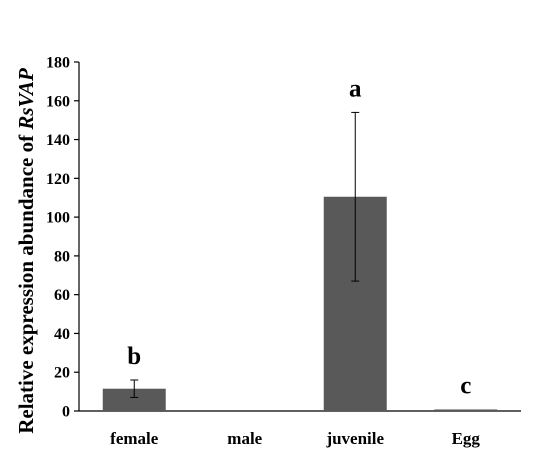 The height and width of the screenshot is (463, 550). Describe the element at coordinates (244, 438) in the screenshot. I see `x-tick-label: male` at that location.